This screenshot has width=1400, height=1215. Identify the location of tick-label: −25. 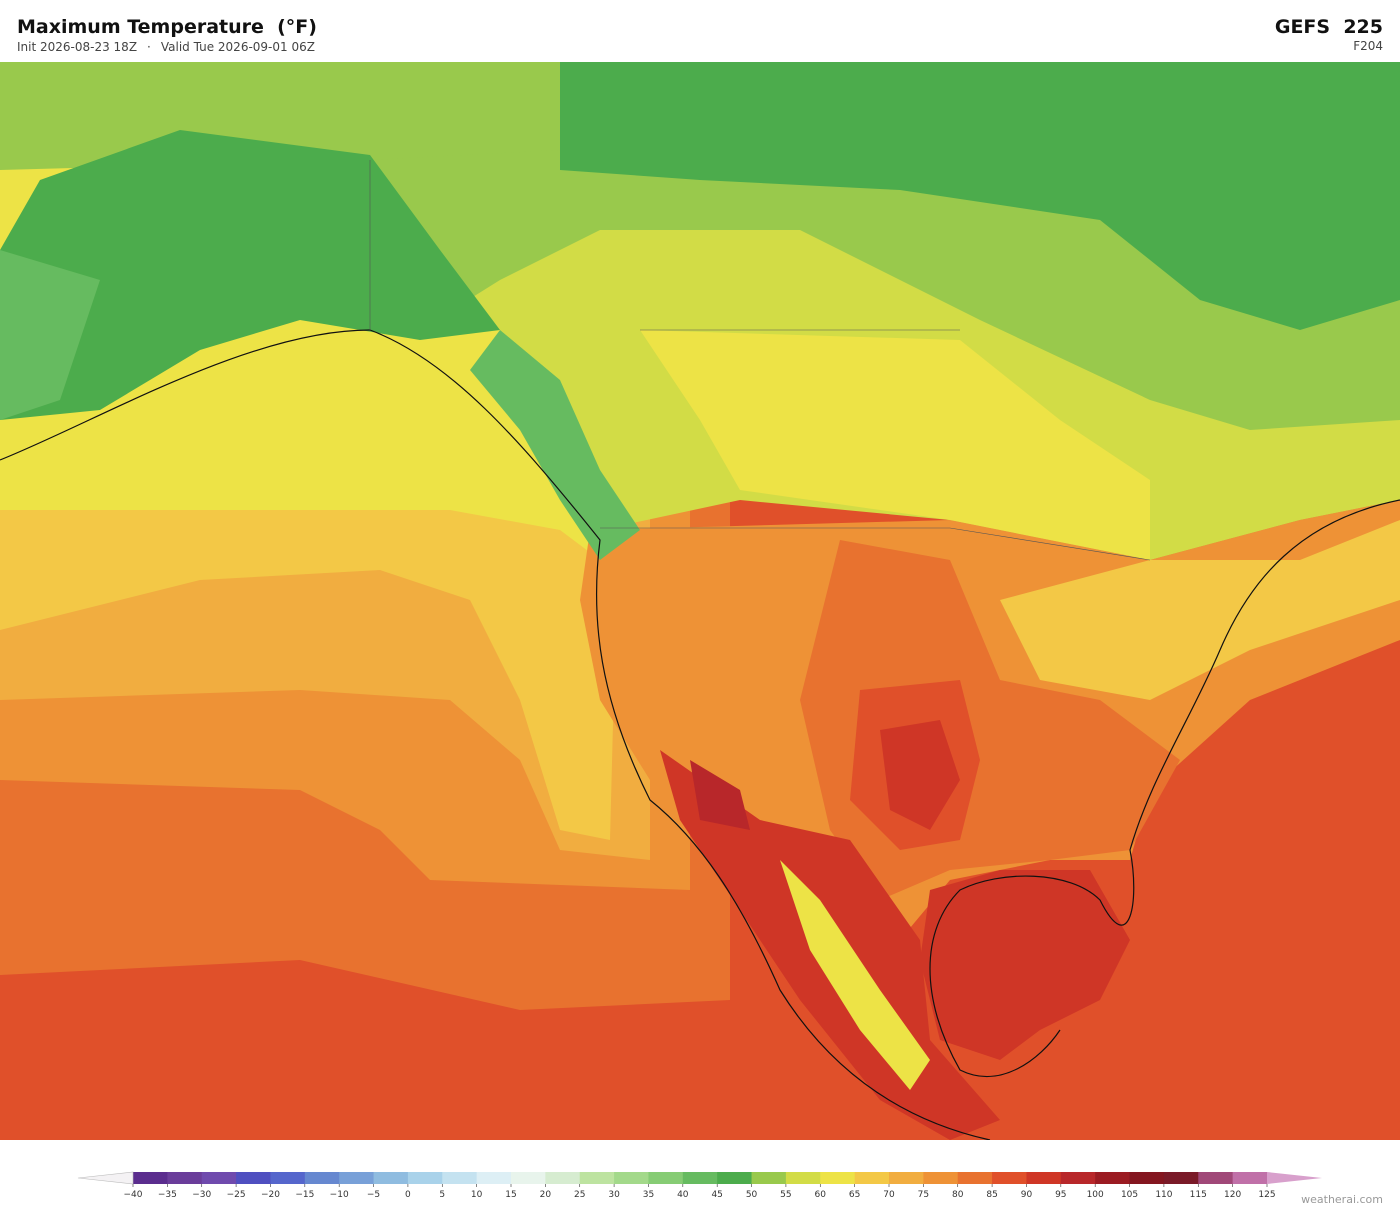
(236, 1195).